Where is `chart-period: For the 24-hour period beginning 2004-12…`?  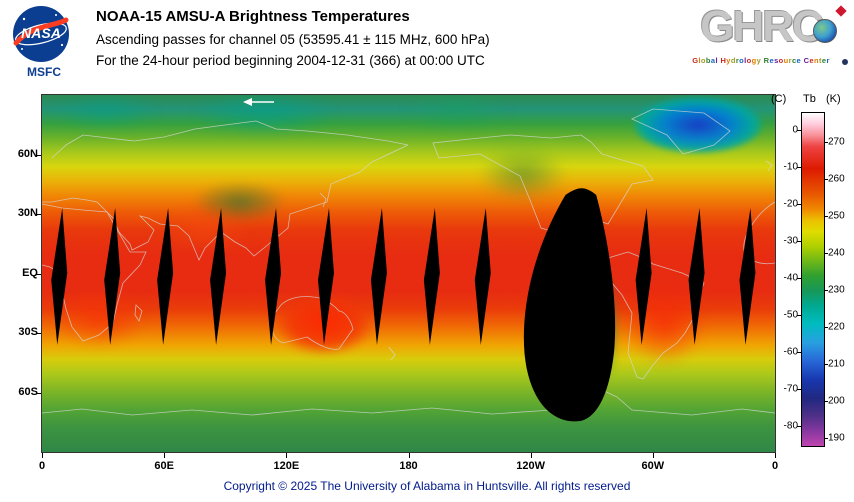
chart-period: For the 24-hour period beginning 2004-12… is located at coordinates (290, 60).